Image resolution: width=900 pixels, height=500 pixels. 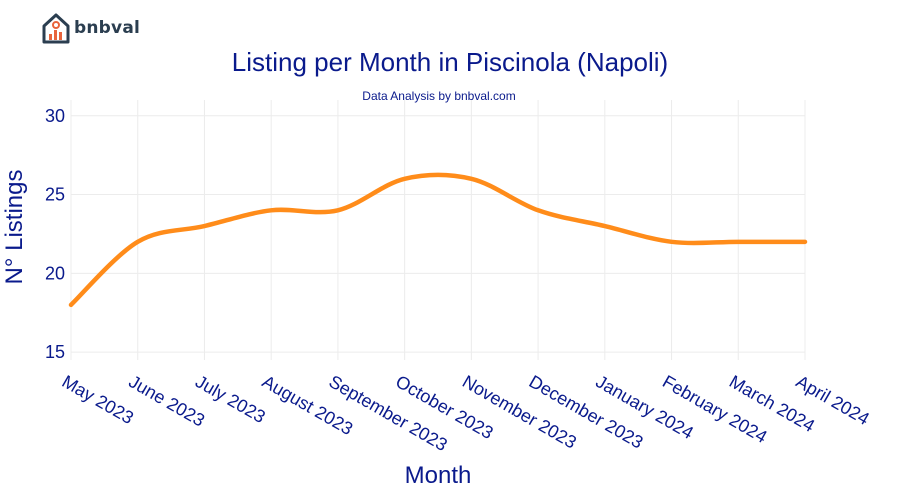 What do you see at coordinates (438, 475) in the screenshot?
I see `x-axis-title: Month` at bounding box center [438, 475].